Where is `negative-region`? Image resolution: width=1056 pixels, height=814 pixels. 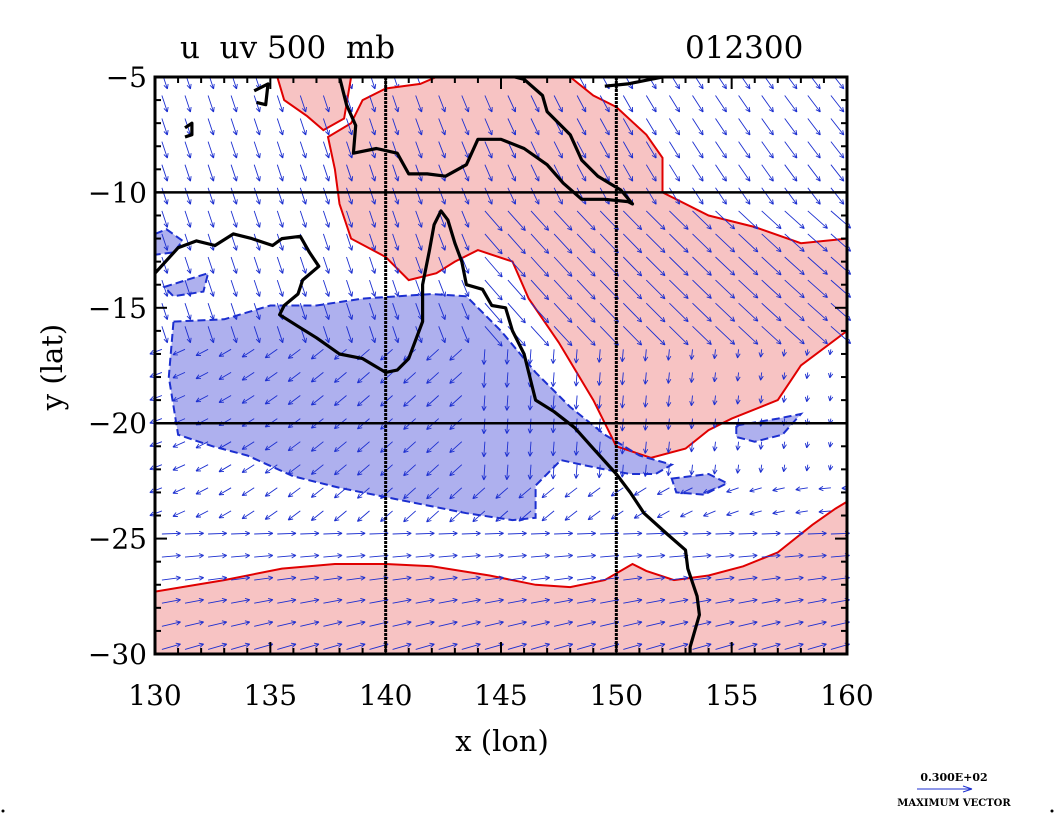
negative-region is located at coordinates (768, 428).